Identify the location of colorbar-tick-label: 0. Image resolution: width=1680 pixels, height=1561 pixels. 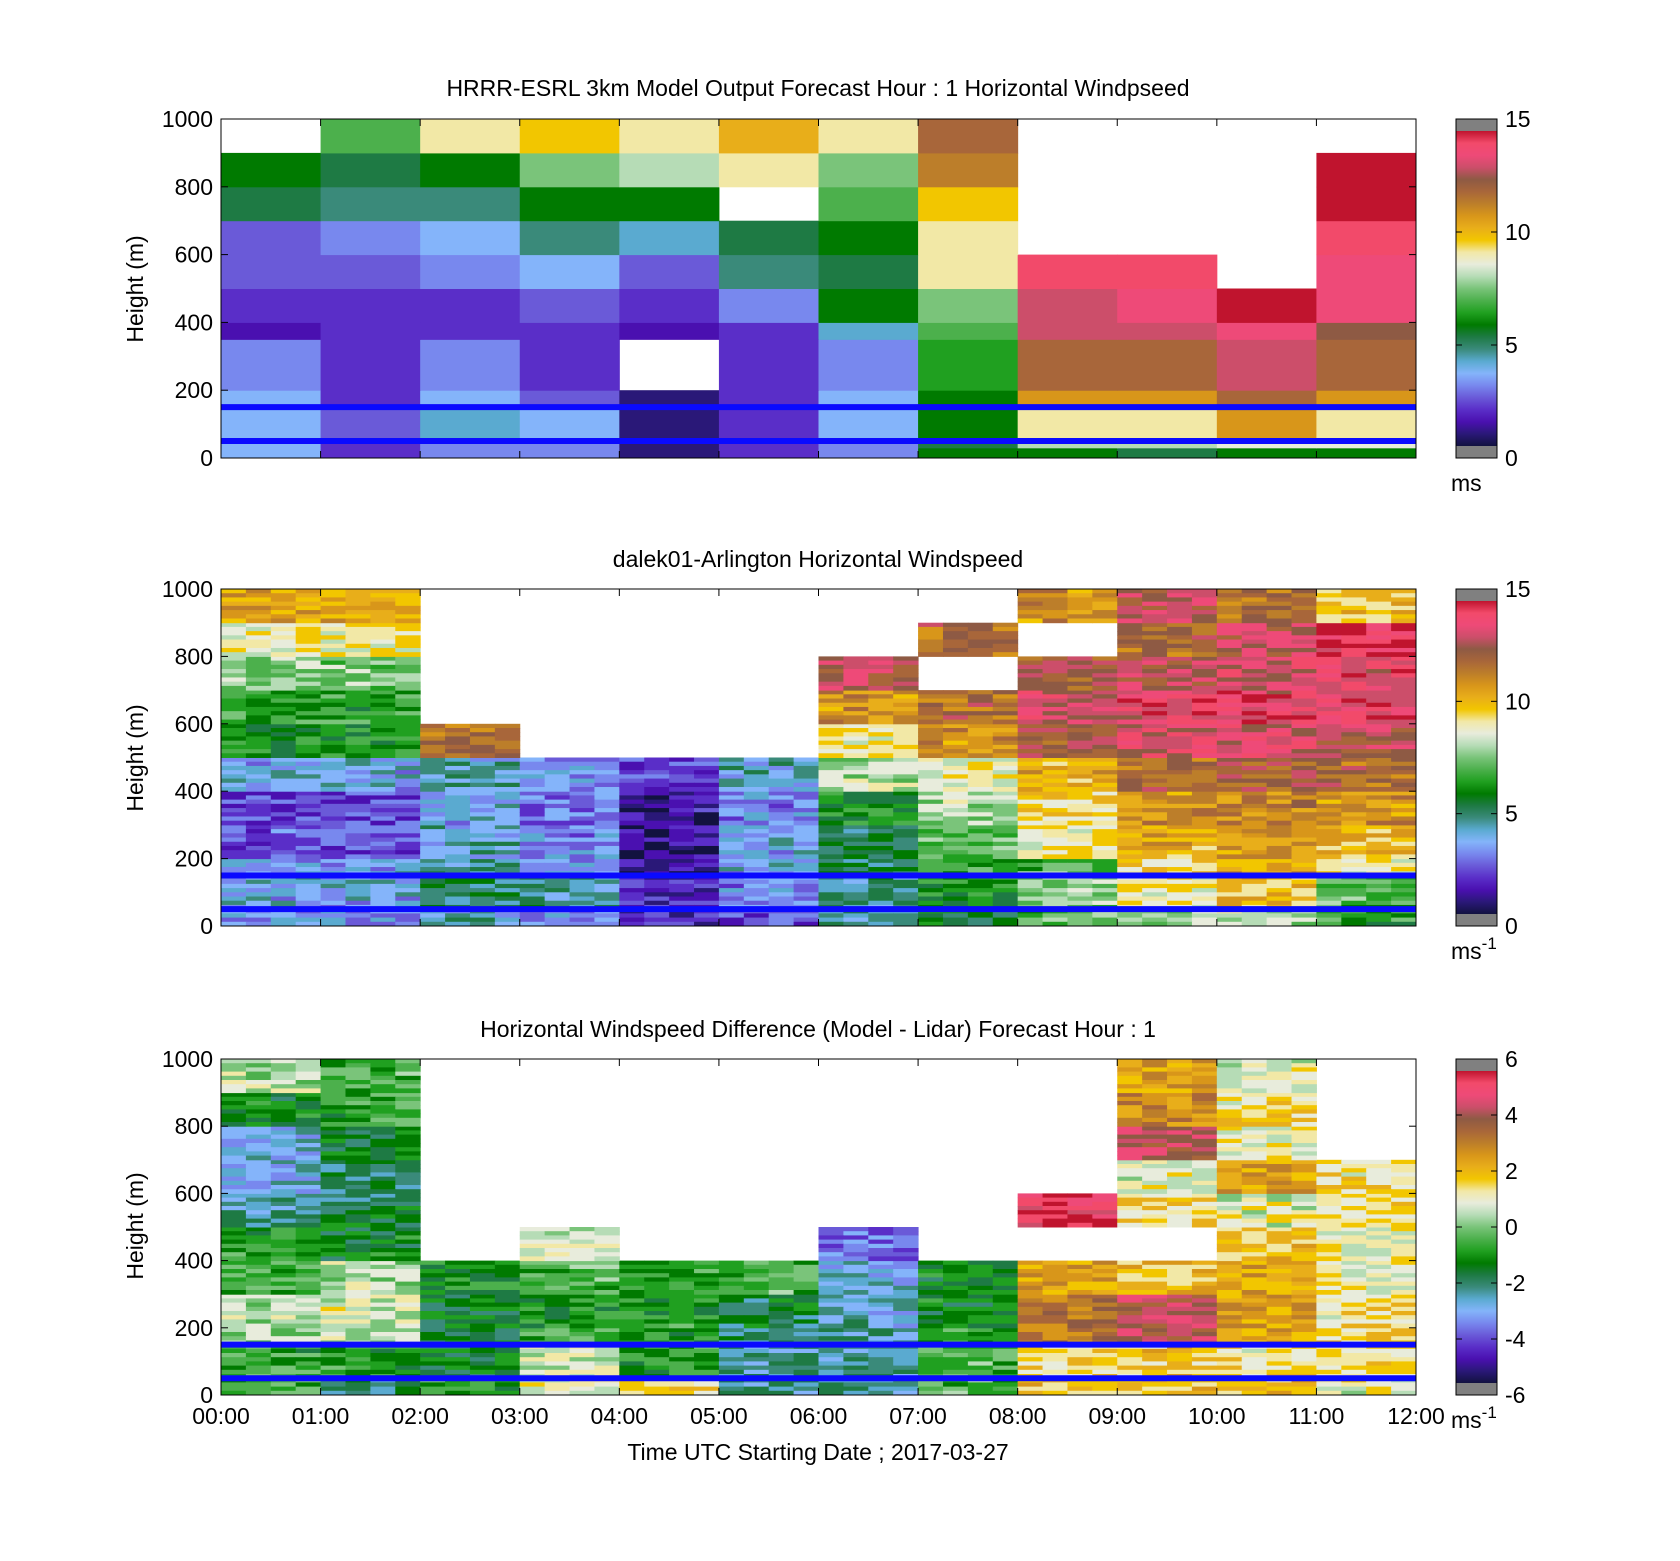
(1511, 458).